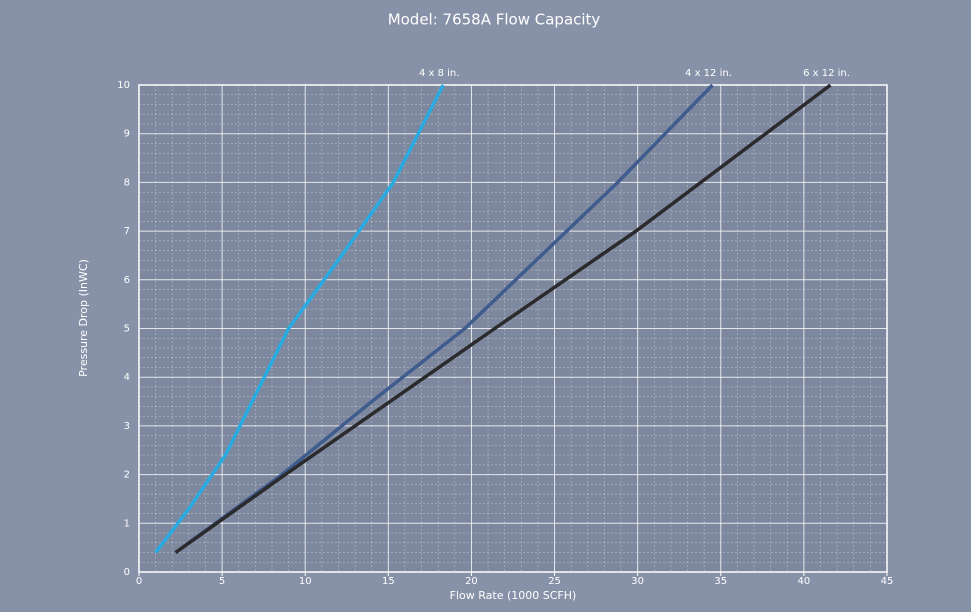 The width and height of the screenshot is (971, 612). Describe the element at coordinates (826, 73) in the screenshot. I see `series-label: 6 x 12 in.` at that location.